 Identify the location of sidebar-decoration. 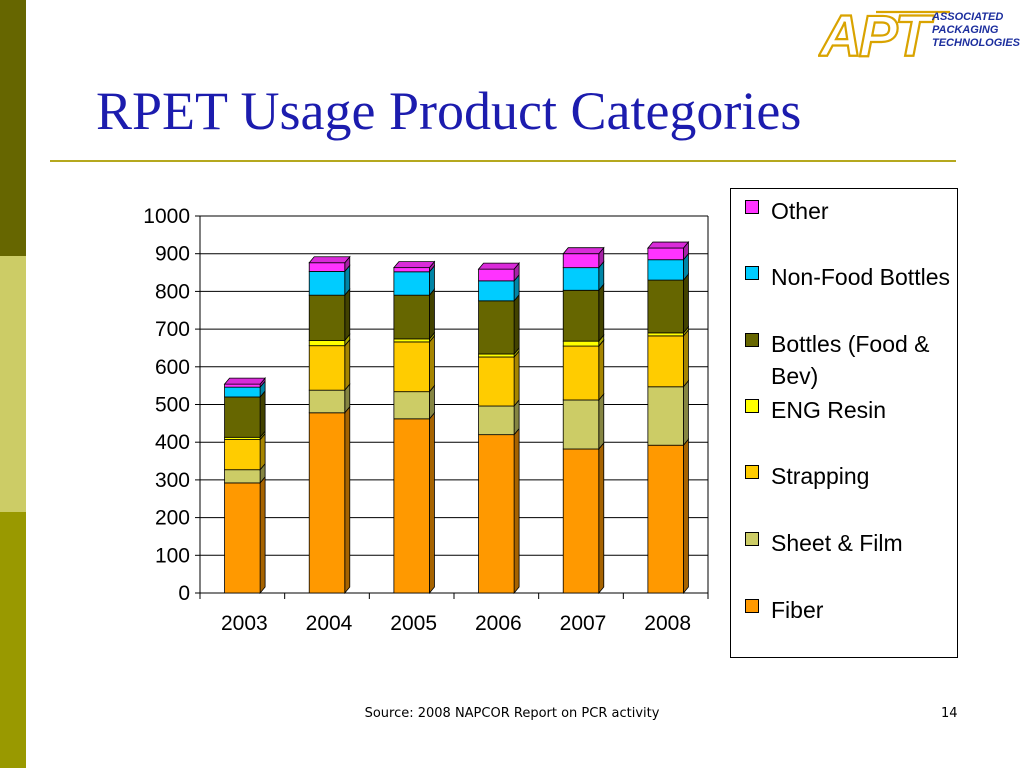
(13, 384).